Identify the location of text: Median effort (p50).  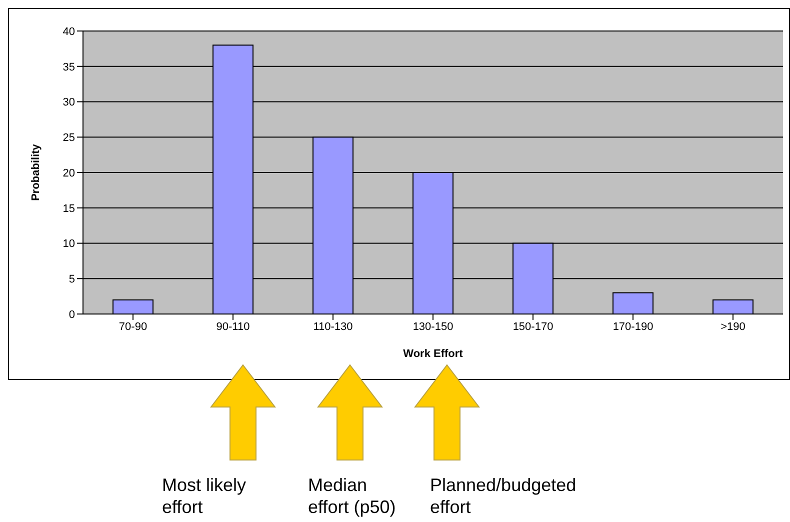
(352, 496).